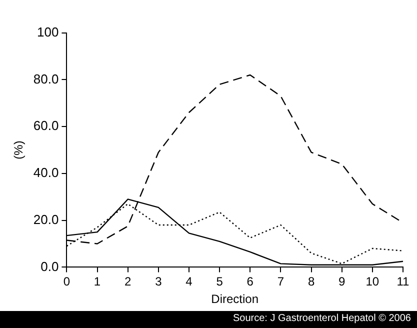 Image resolution: width=417 pixels, height=328 pixels. I want to click on y-tick-label: 40.0, so click(46, 172).